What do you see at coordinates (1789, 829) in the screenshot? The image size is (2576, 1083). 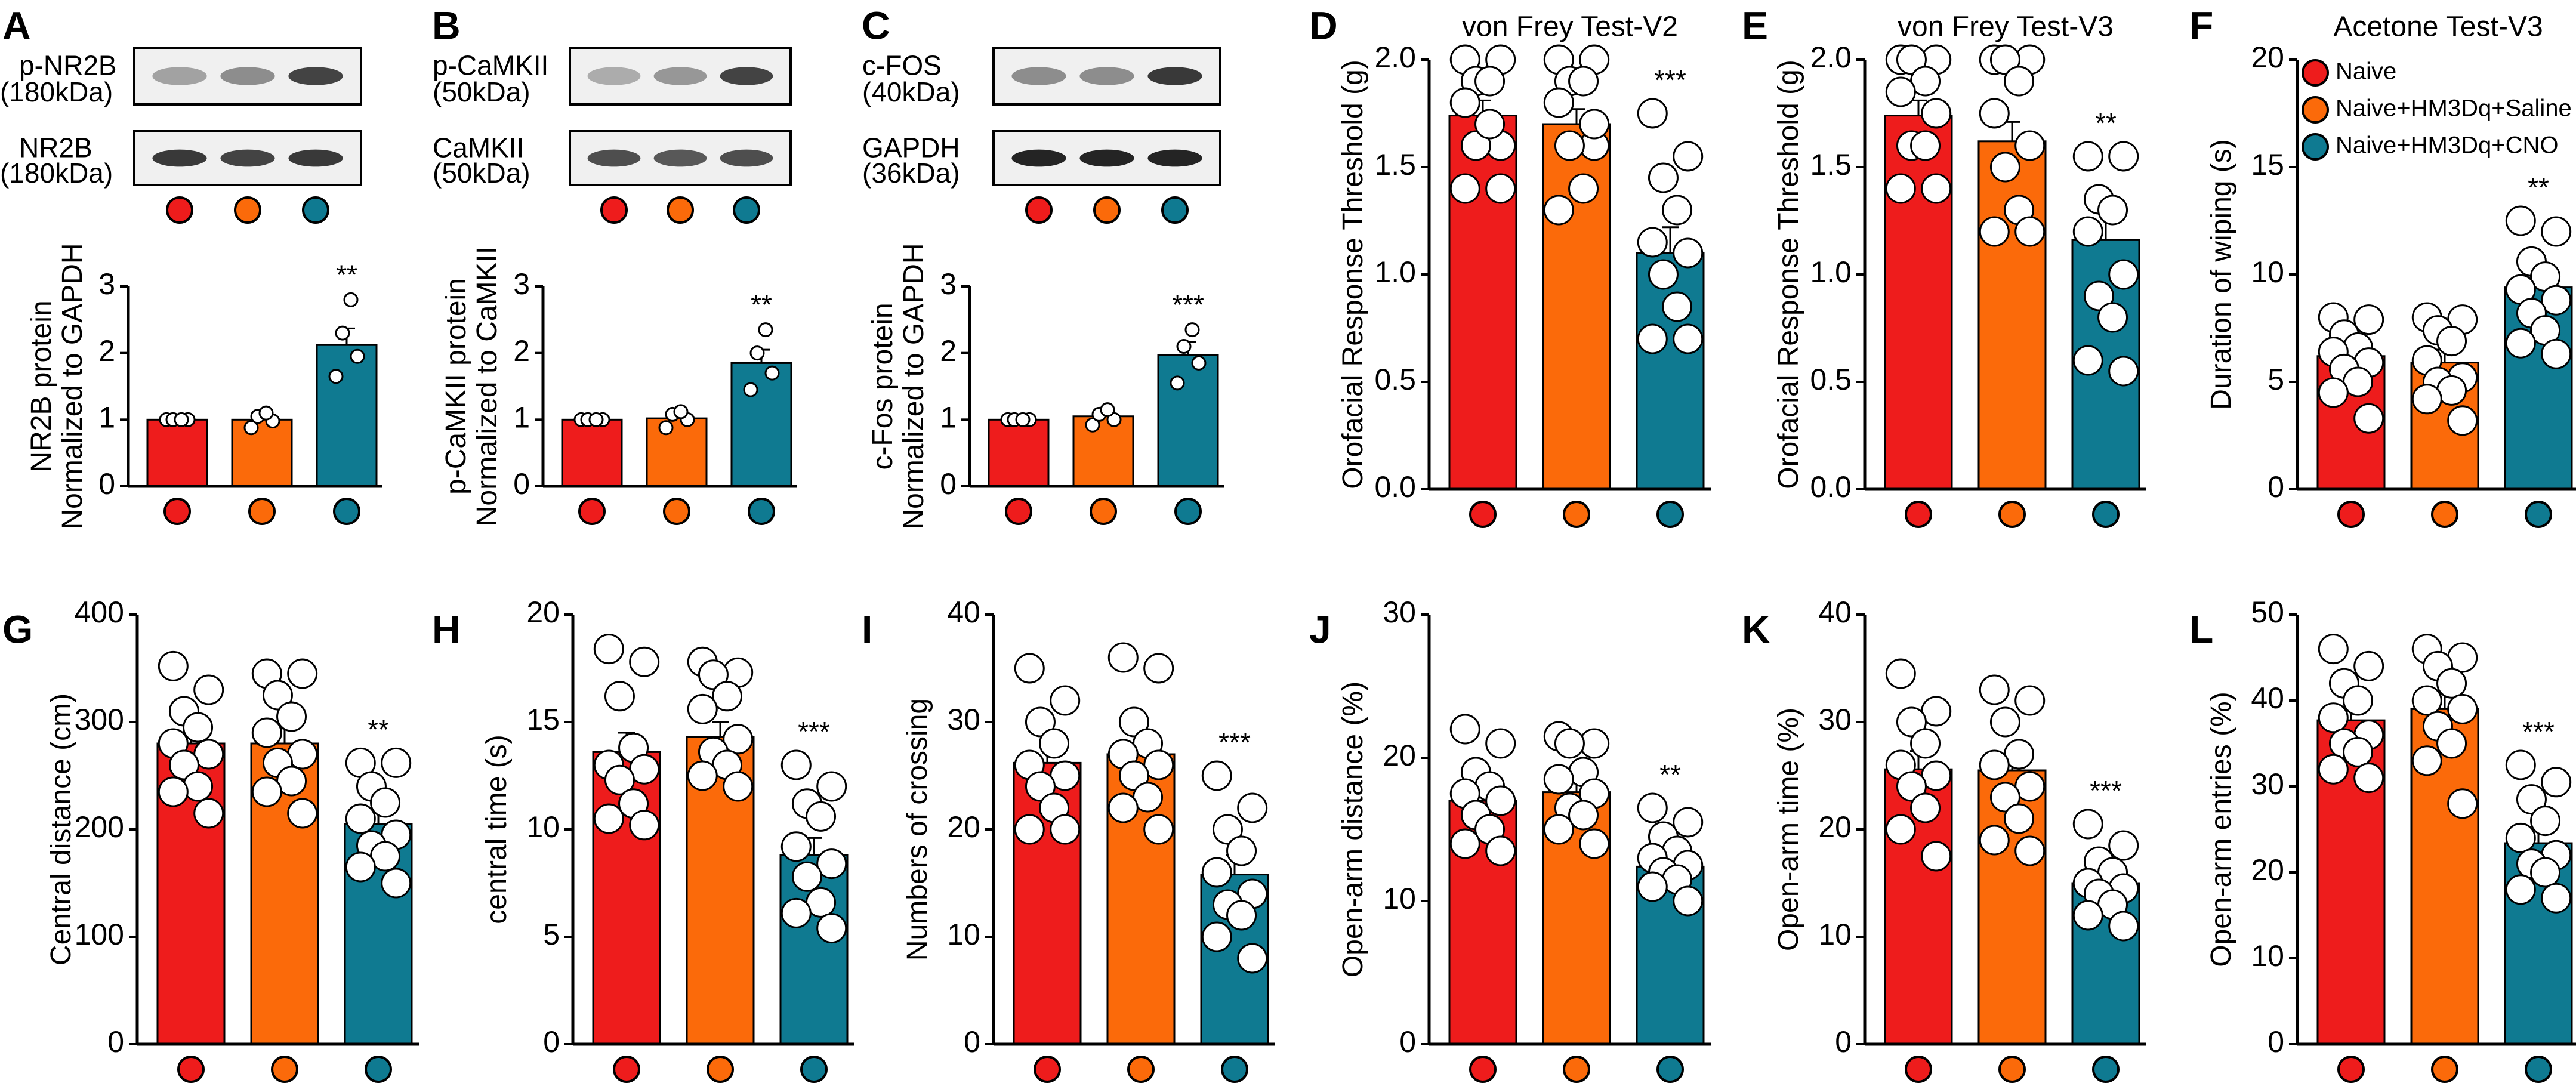 I see `y-axis-label: Open-arm time (%)` at bounding box center [1789, 829].